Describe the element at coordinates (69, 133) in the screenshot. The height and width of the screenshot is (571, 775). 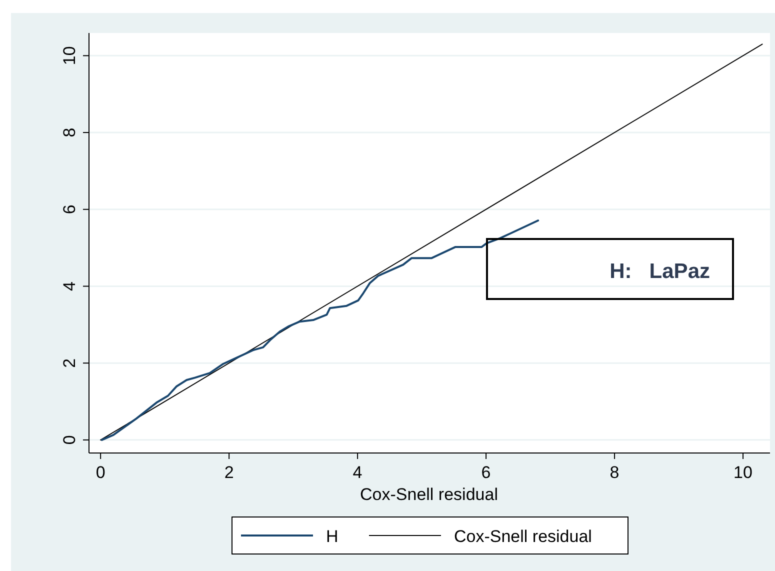
I see `y-tick-label: 8` at that location.